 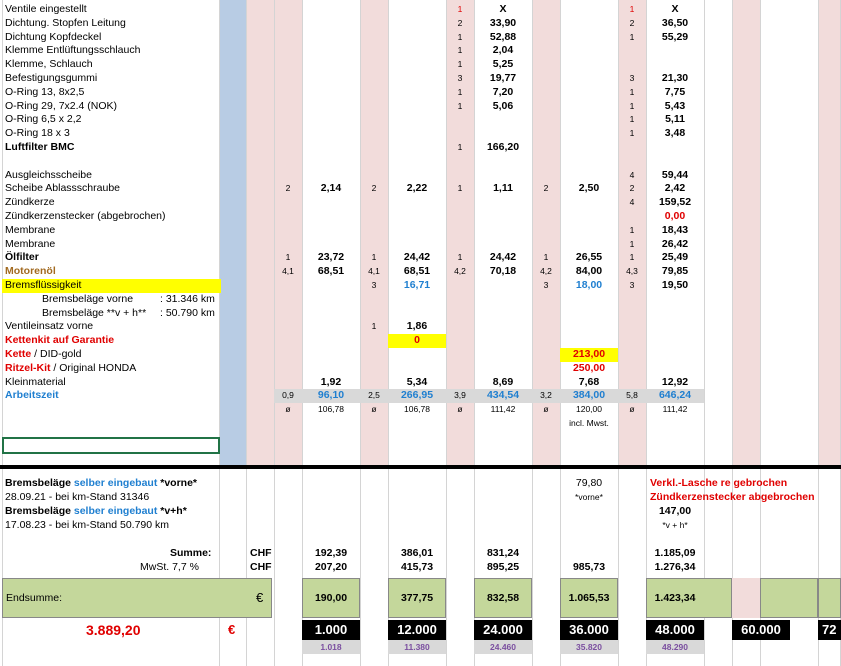 I want to click on qty-cell-q5: ø, so click(x=632, y=409).